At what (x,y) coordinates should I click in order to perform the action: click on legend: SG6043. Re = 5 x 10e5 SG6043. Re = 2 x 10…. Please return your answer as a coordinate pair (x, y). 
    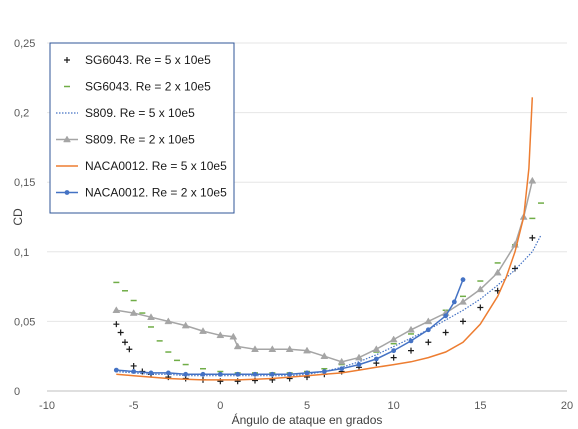
    Looking at the image, I should click on (142, 128).